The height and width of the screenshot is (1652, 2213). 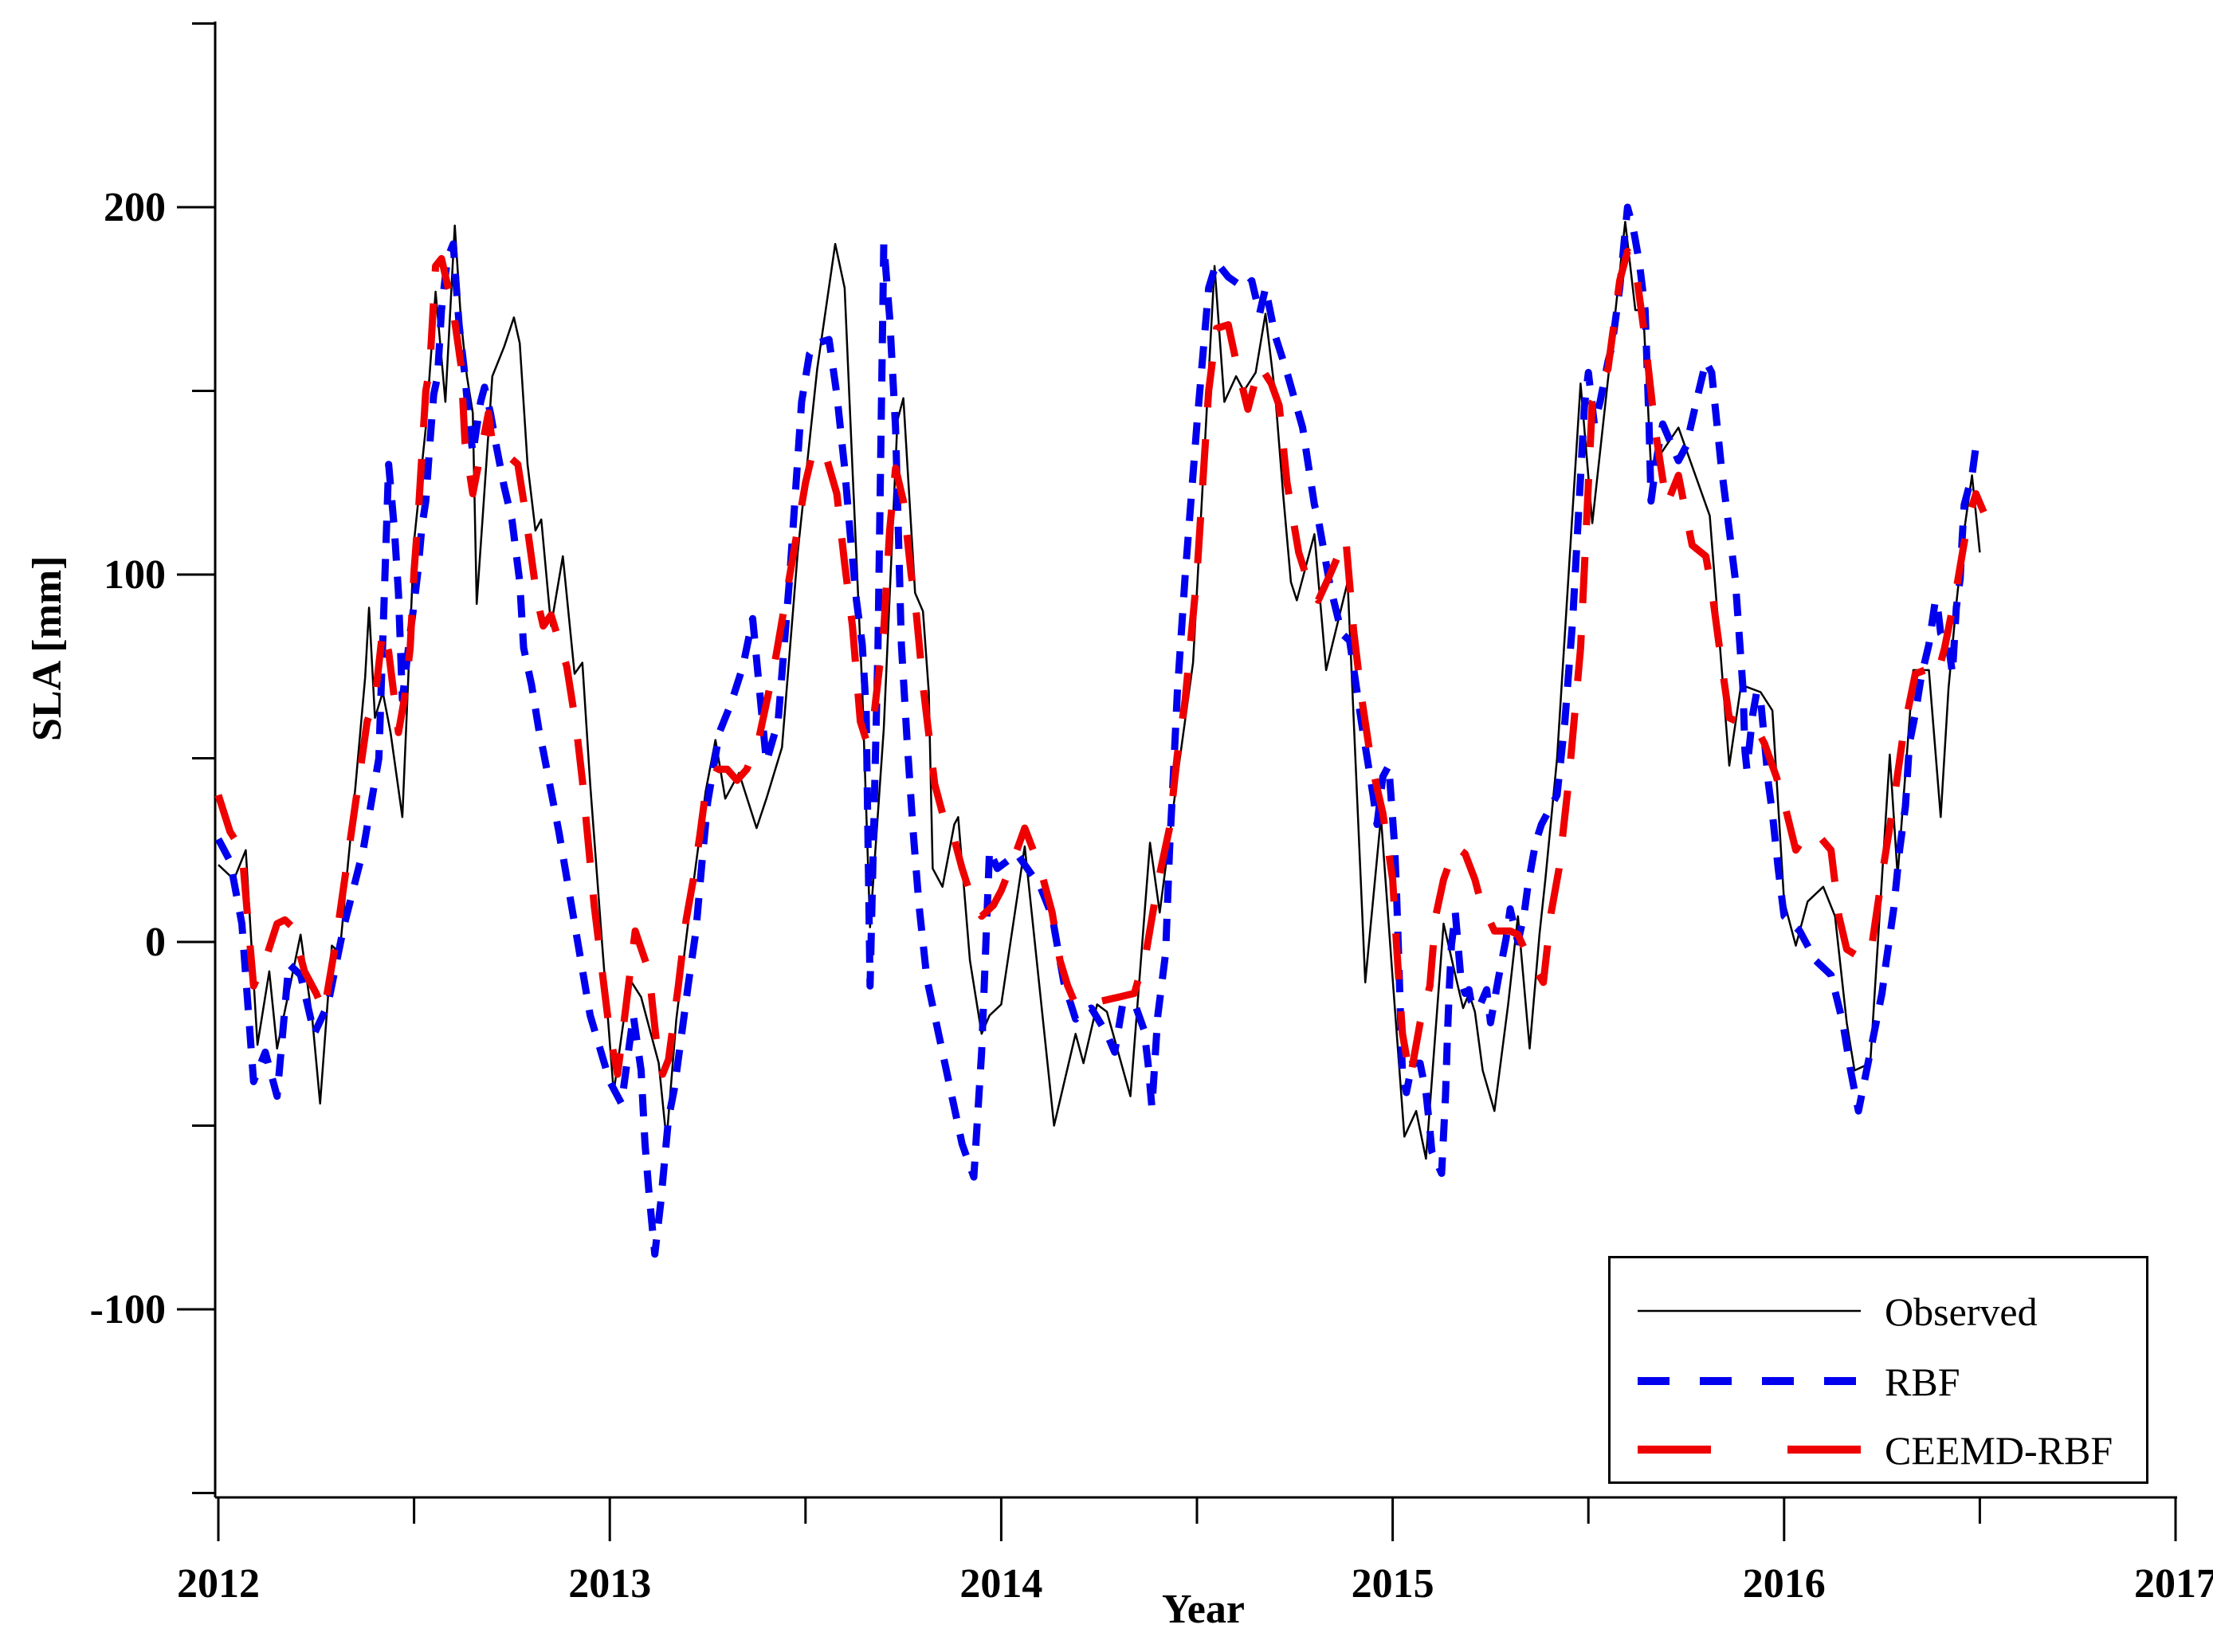 What do you see at coordinates (1749, 1381) in the screenshot?
I see `rbf-line-sample` at bounding box center [1749, 1381].